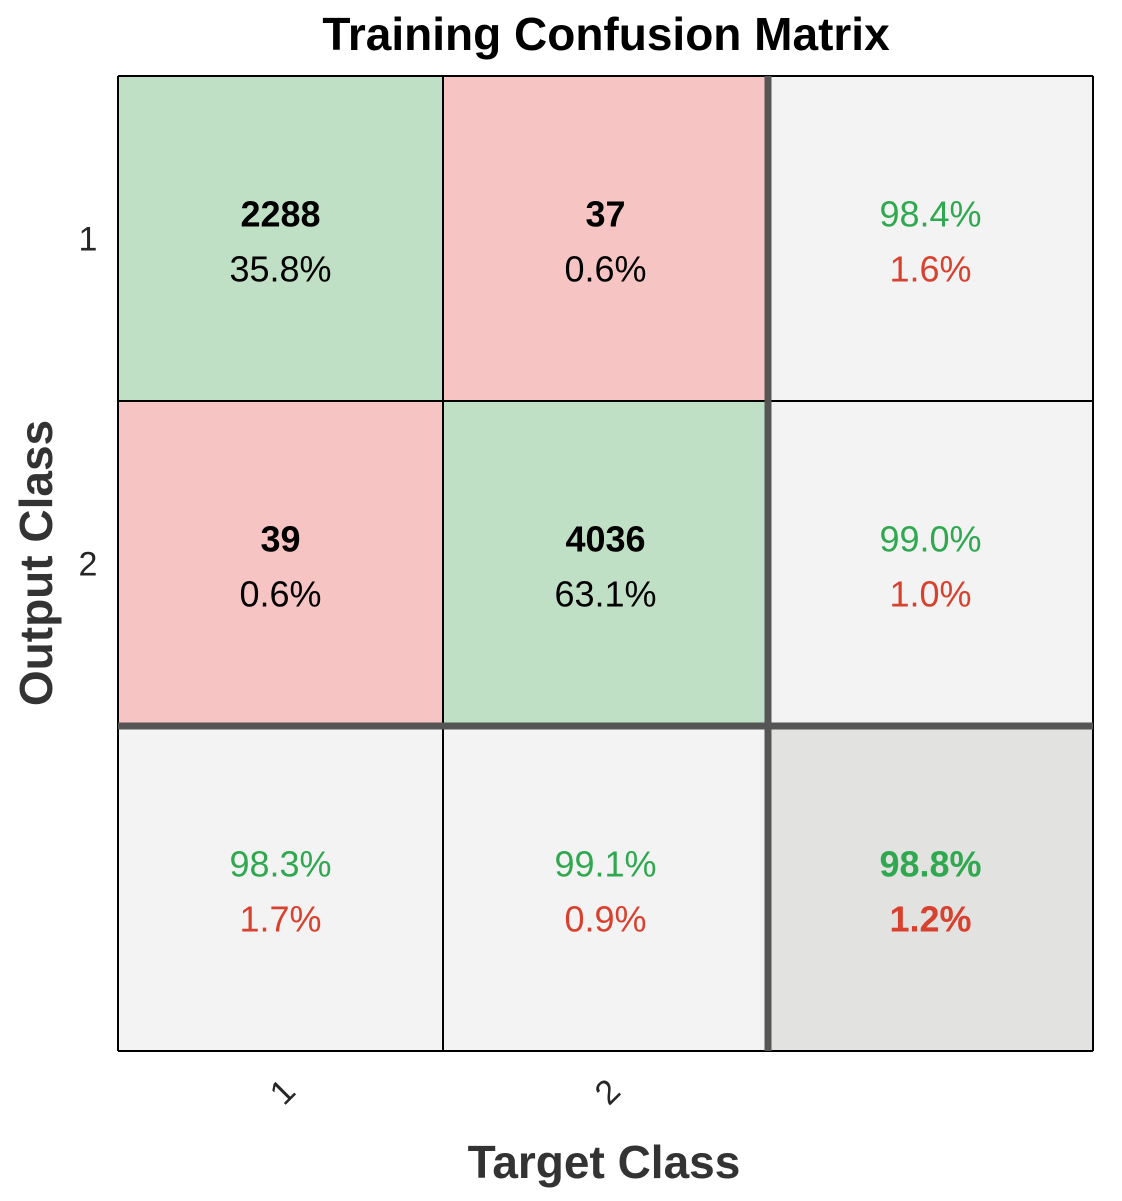  Describe the element at coordinates (930, 594) in the screenshot. I see `row-summary-text-2-bottom: 1.0%` at that location.